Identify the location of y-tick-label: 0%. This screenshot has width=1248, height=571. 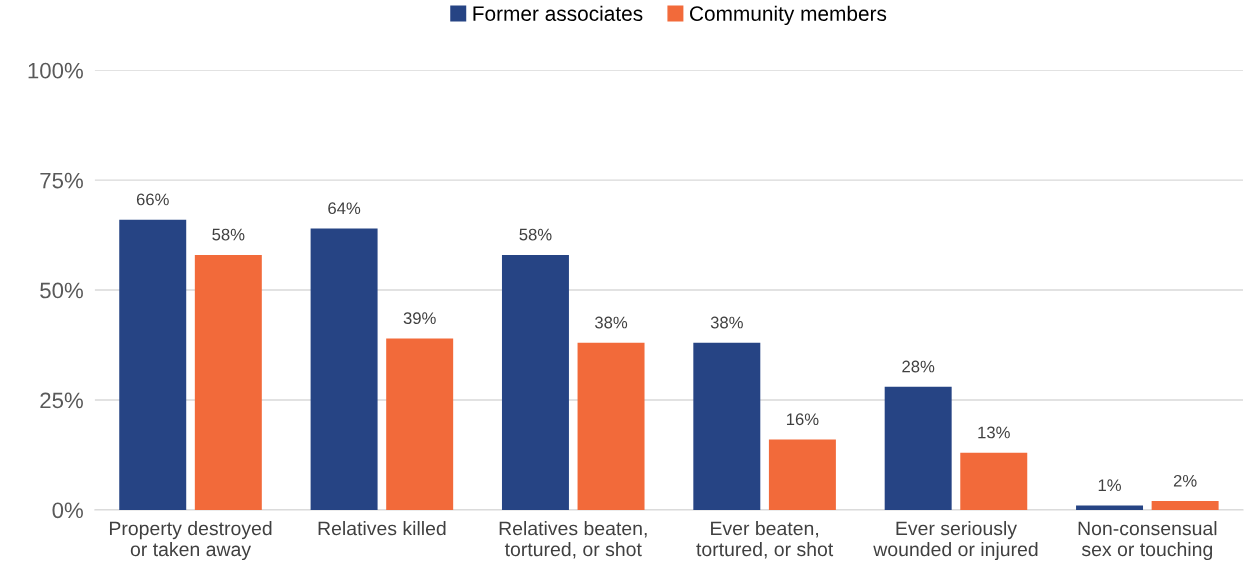
(67, 510).